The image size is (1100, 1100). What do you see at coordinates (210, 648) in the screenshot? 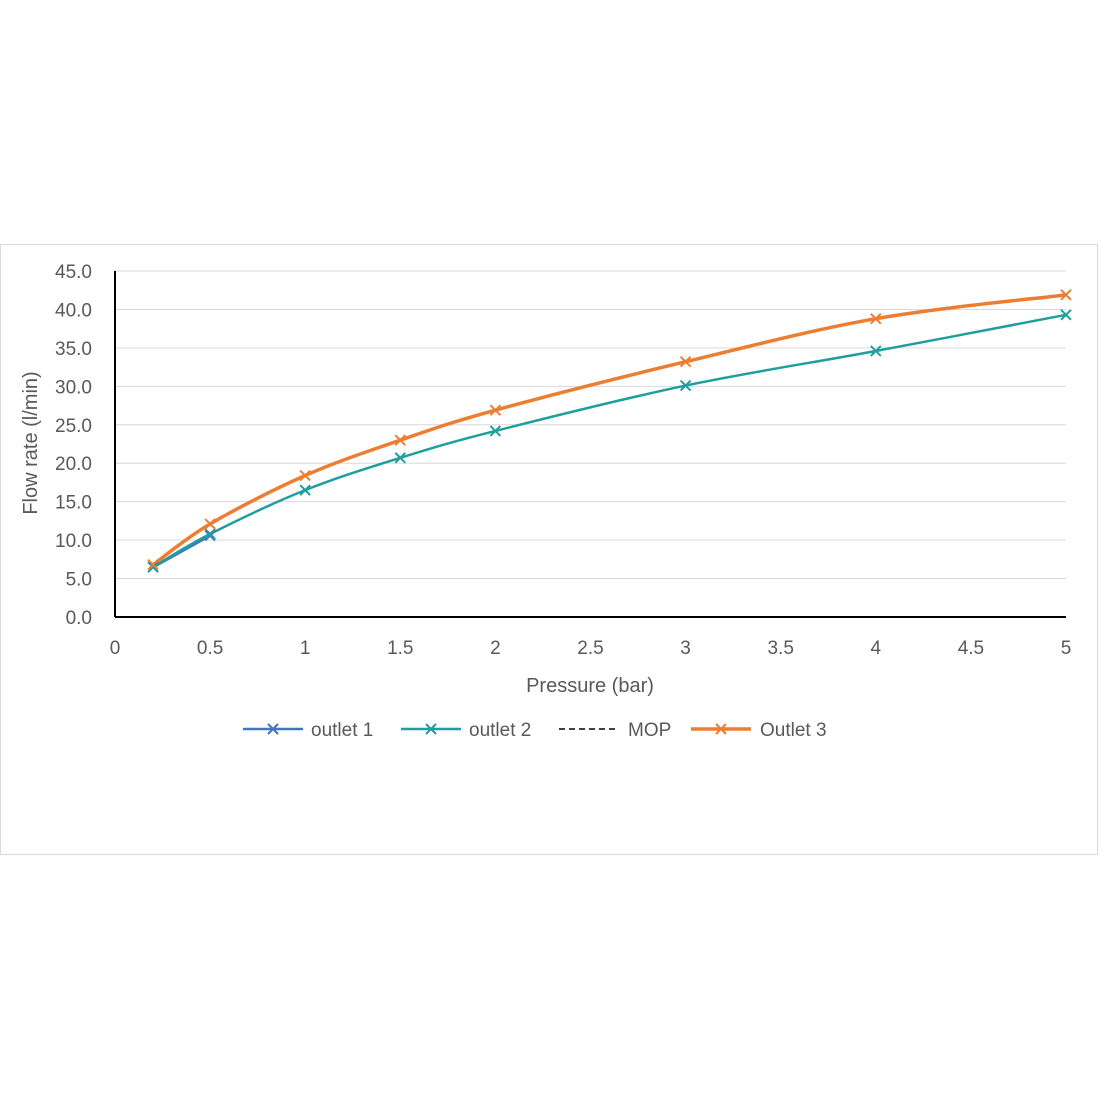
I see `x-tick-label: 0.5` at bounding box center [210, 648].